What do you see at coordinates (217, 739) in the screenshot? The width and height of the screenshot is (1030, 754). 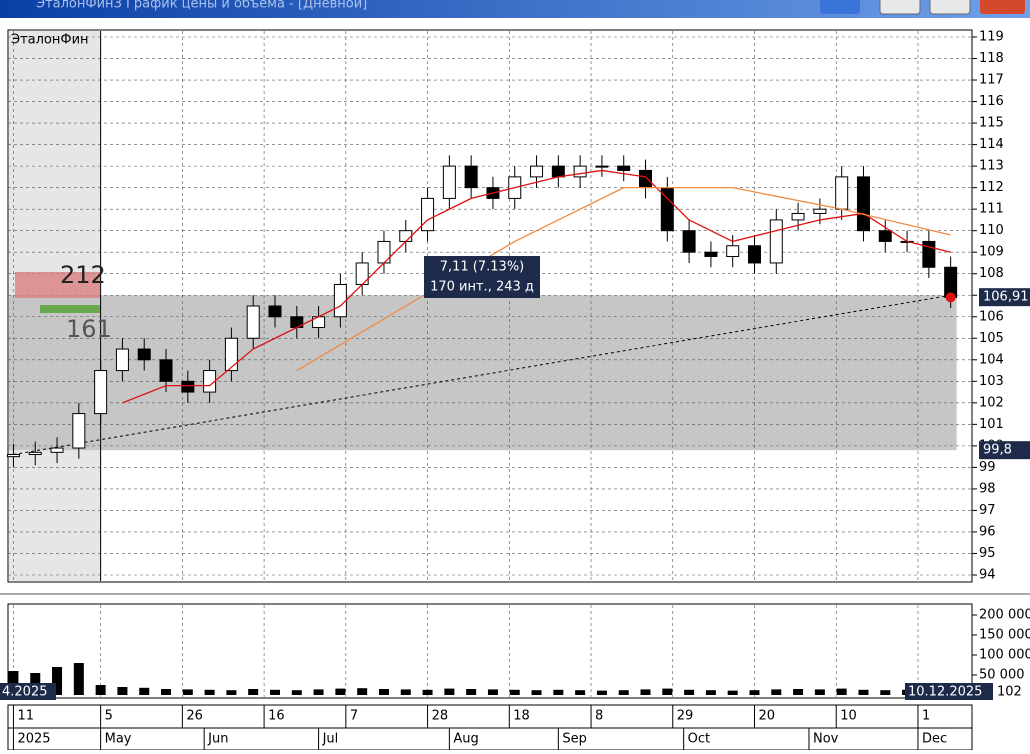 I see `month-label: Jun` at bounding box center [217, 739].